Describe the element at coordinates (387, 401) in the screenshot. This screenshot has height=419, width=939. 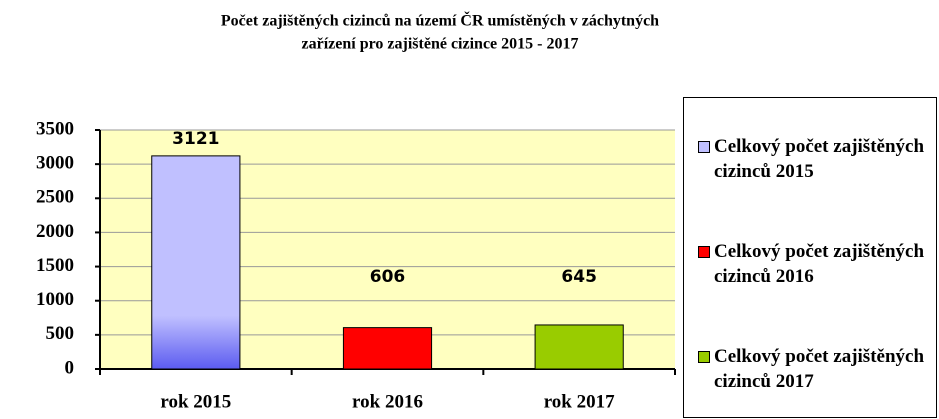
I see `x-tick-label: rok 2016` at that location.